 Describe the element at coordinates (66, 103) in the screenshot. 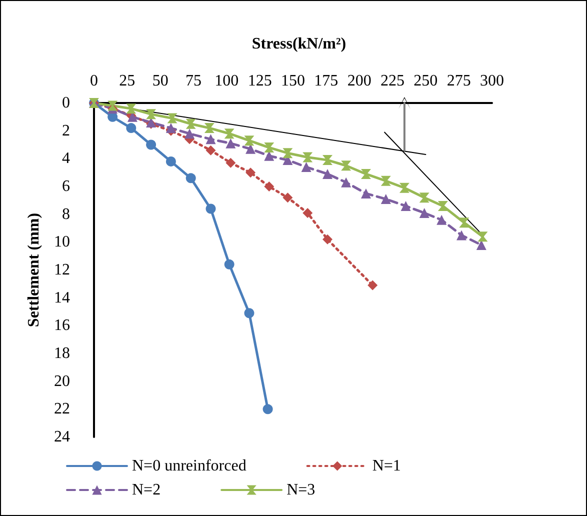

I see `y-tick-label: 0` at that location.